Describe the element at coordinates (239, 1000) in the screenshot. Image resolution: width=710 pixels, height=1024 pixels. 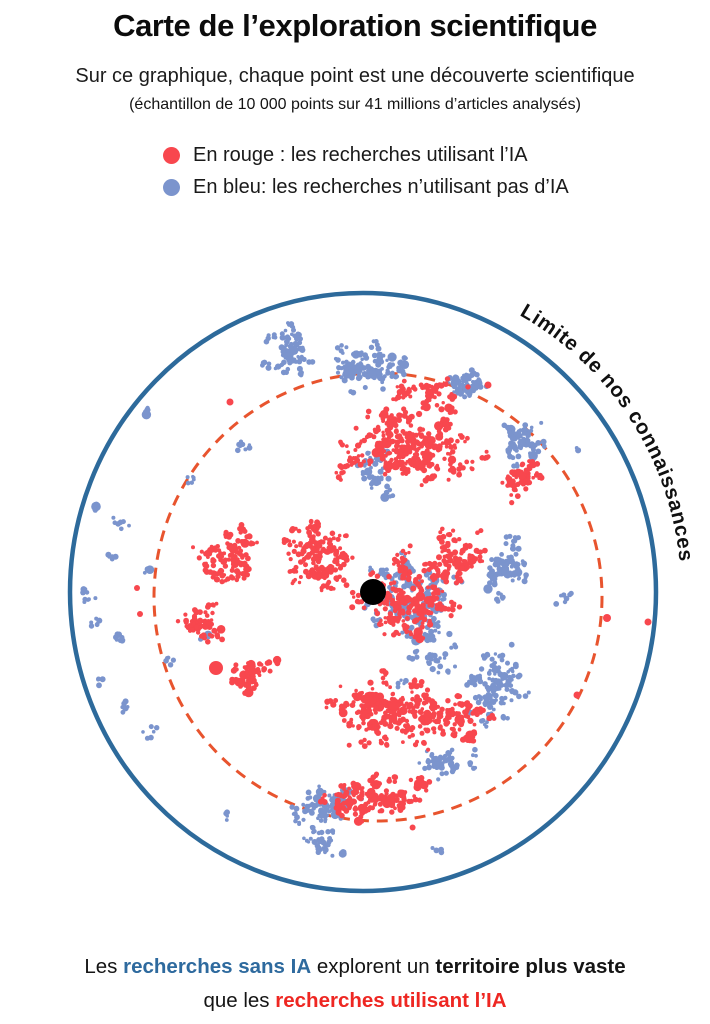
I see `caption-segment: que les` at that location.